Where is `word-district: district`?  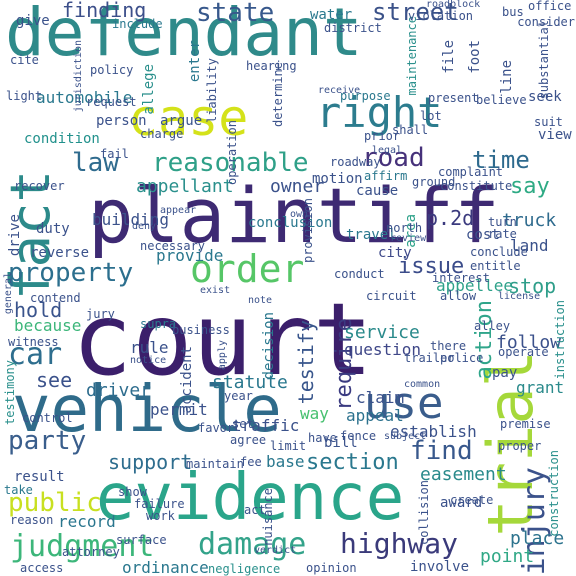 word-district: district is located at coordinates (353, 28).